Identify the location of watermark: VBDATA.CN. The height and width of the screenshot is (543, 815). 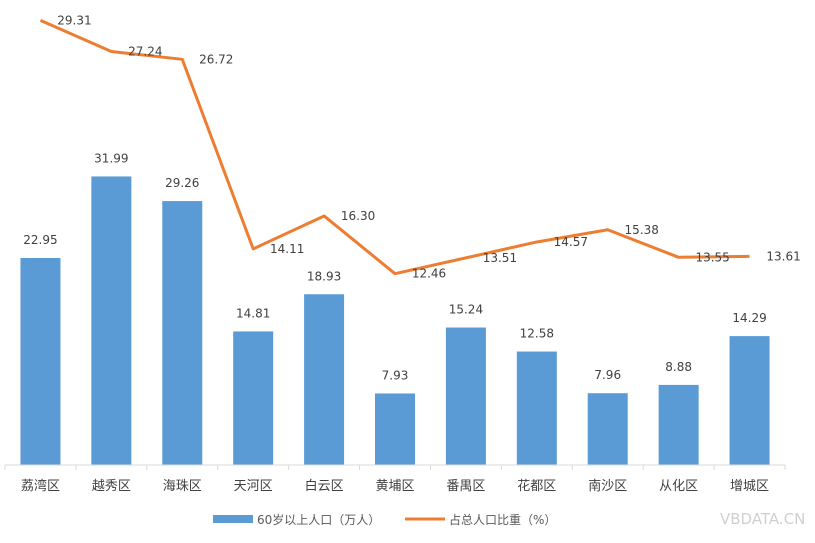
(762, 519).